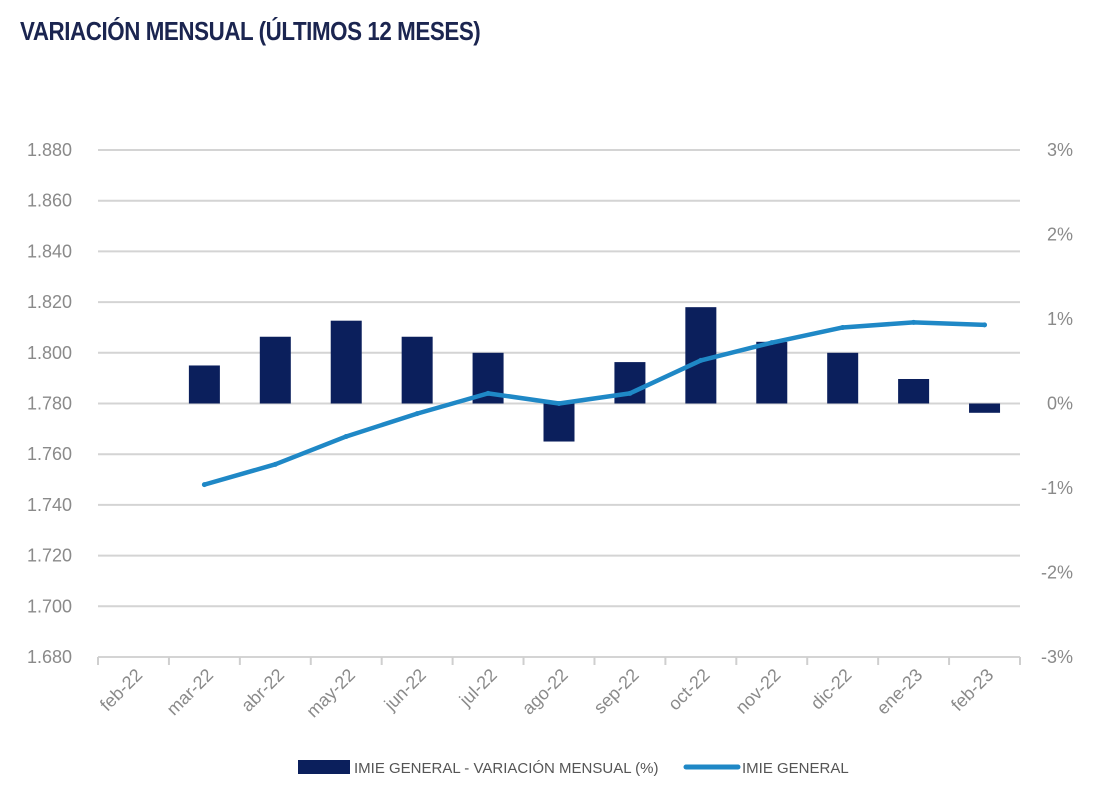  I want to click on x-tick-label: oct-22, so click(689, 690).